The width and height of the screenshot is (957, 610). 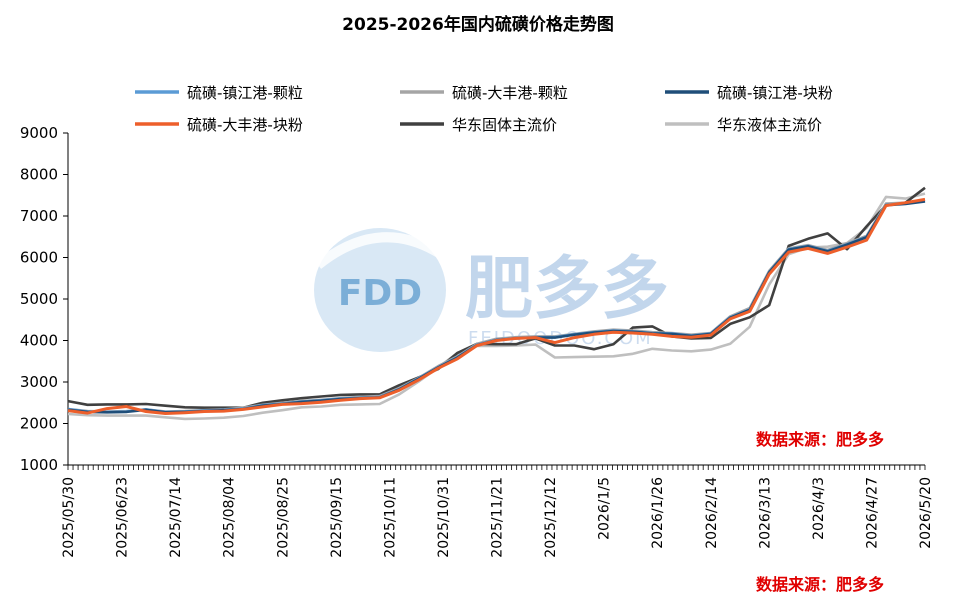 What do you see at coordinates (605, 508) in the screenshot?
I see `x-tick-label: 2026/1/5` at bounding box center [605, 508].